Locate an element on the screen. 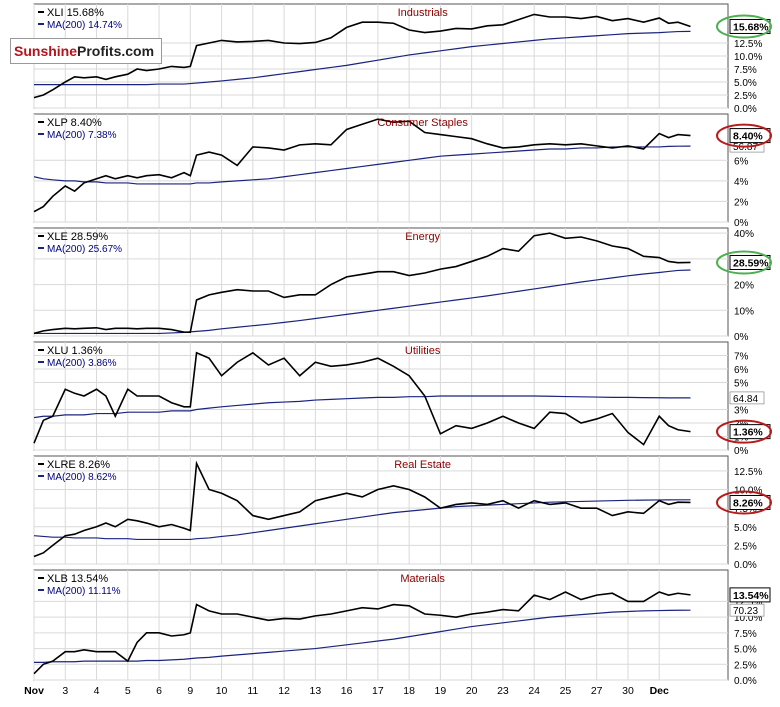  x-tick-label: 3 is located at coordinates (65, 691).